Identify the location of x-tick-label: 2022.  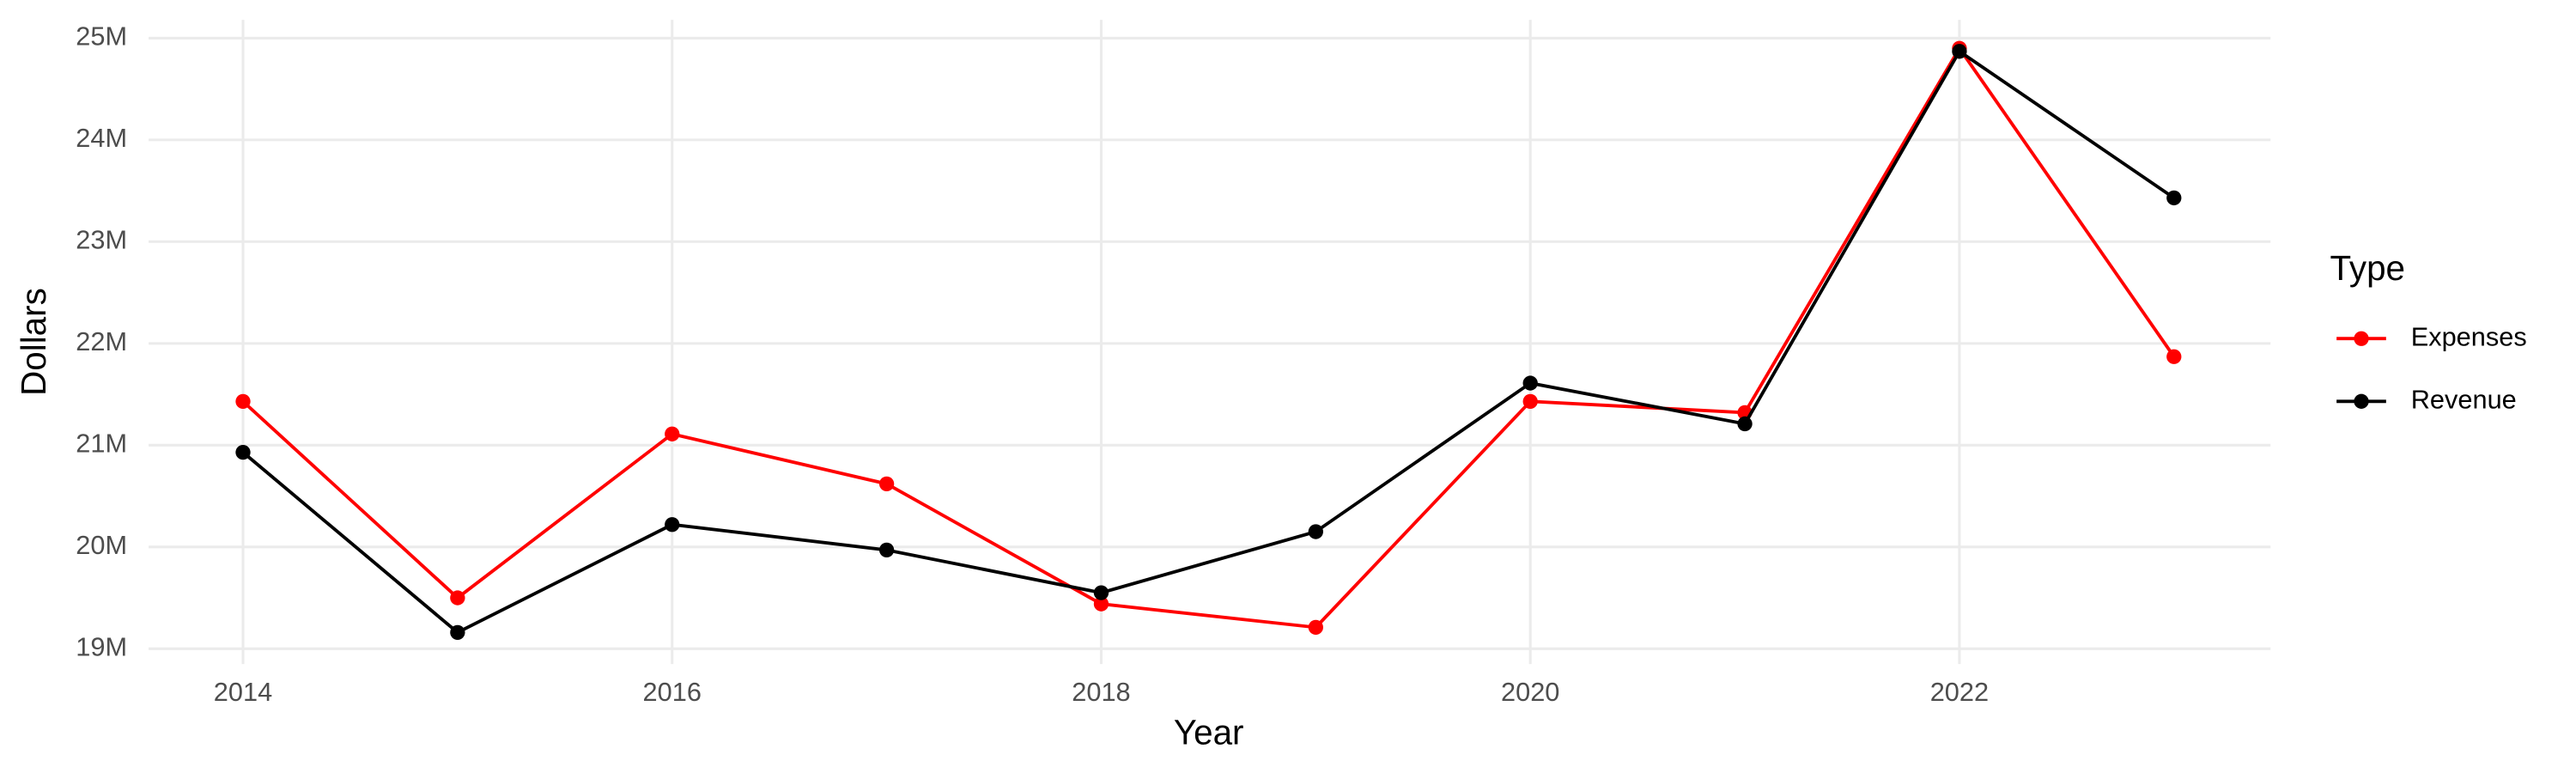
(1960, 692).